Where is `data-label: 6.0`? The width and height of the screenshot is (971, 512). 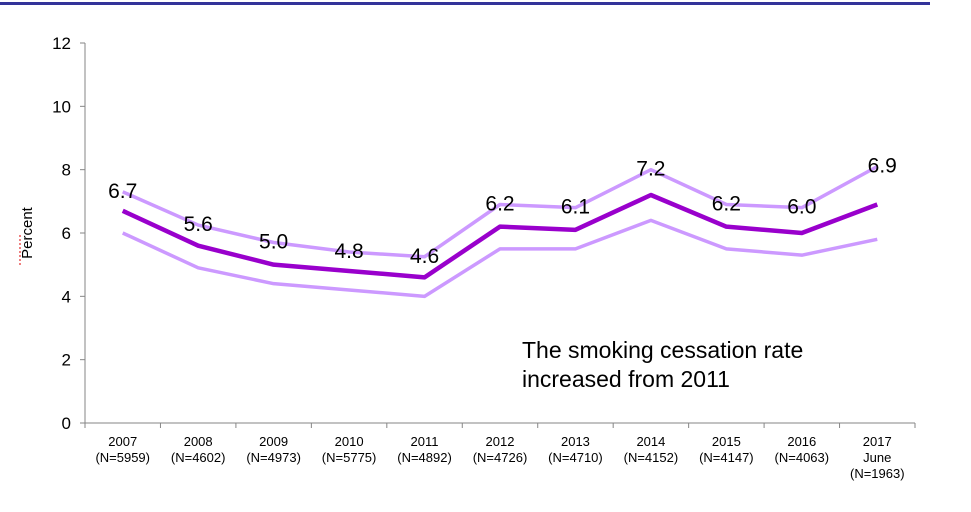
data-label: 6.0 is located at coordinates (801, 207).